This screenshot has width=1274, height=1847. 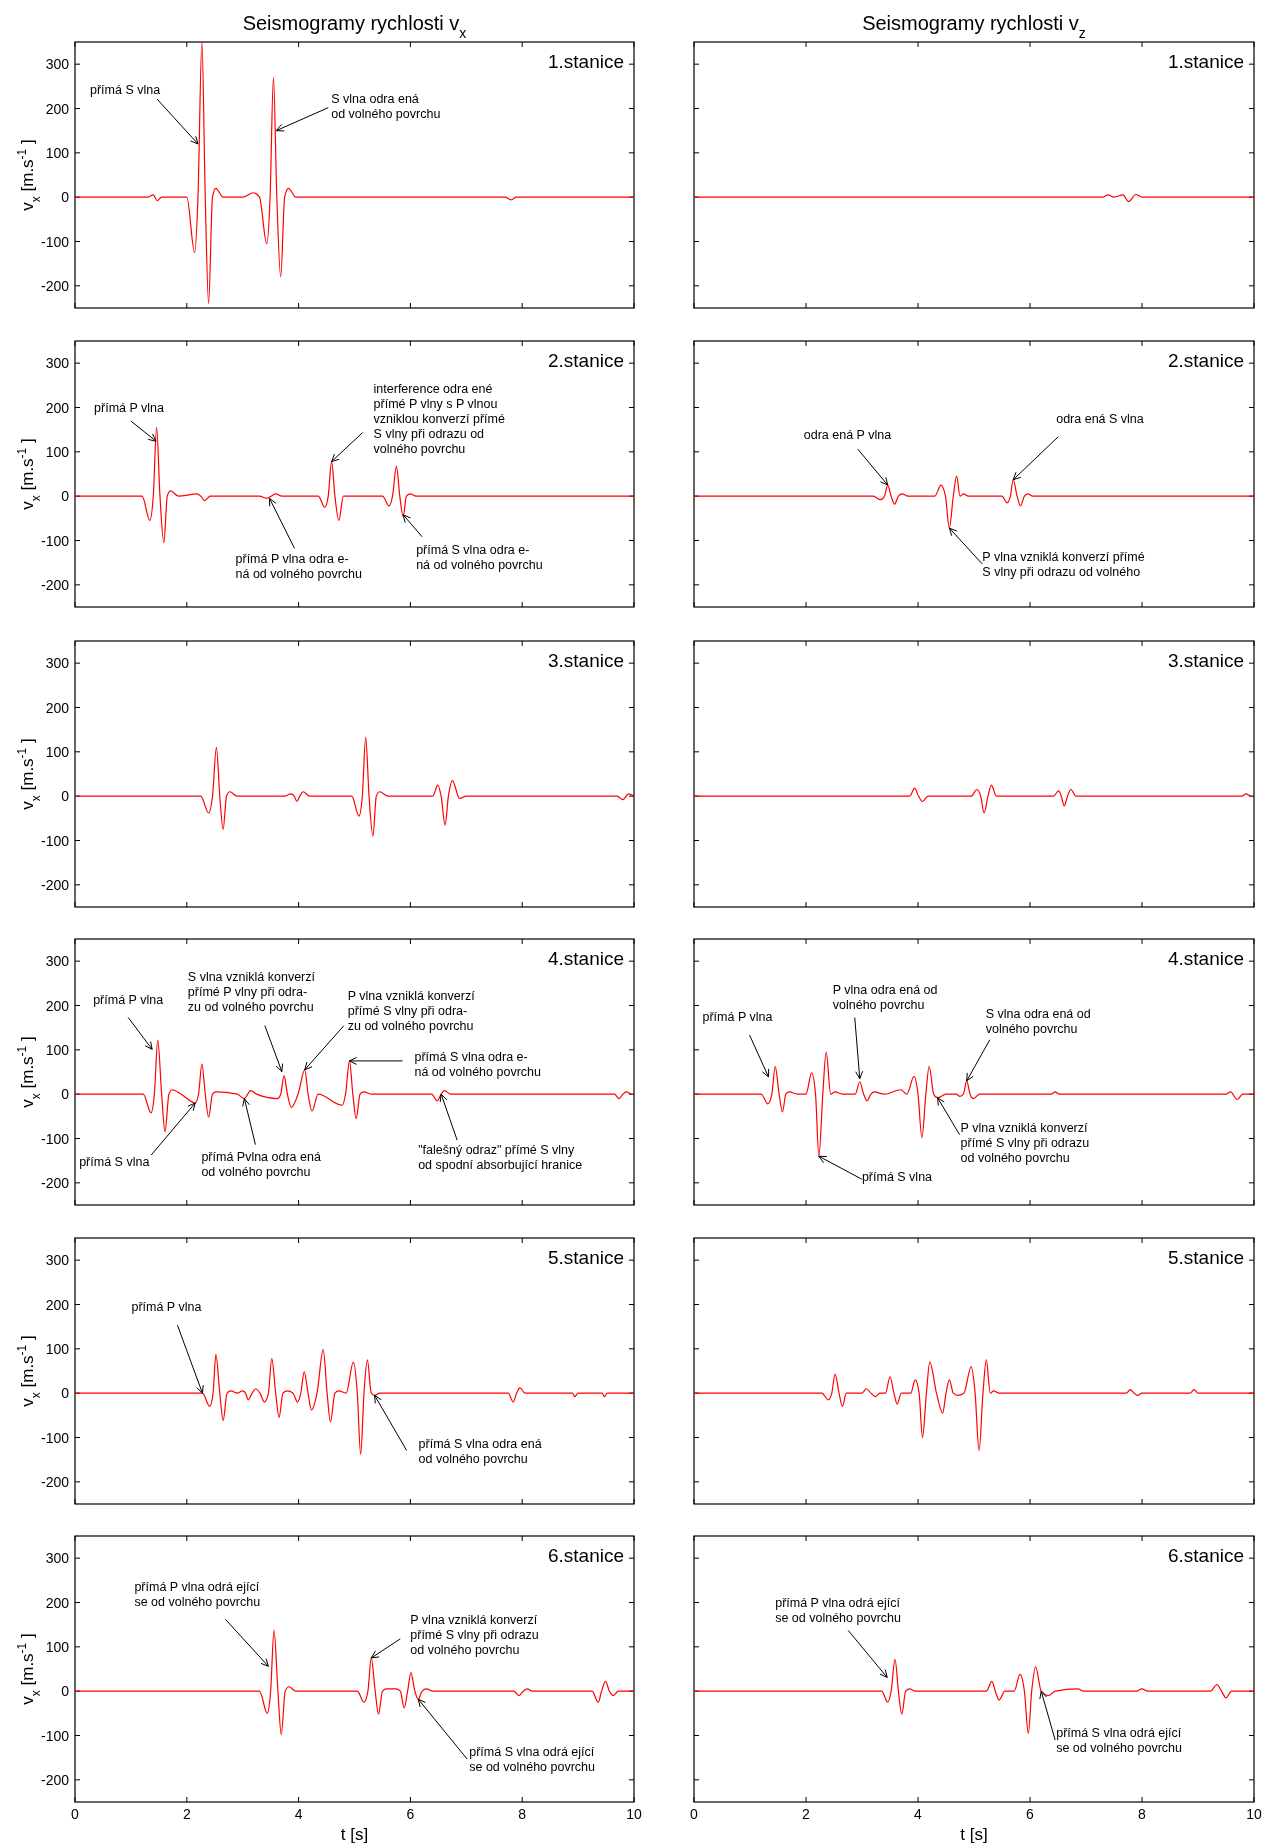 What do you see at coordinates (1100, 418) in the screenshot?
I see `annotation: odra ená S vlna` at bounding box center [1100, 418].